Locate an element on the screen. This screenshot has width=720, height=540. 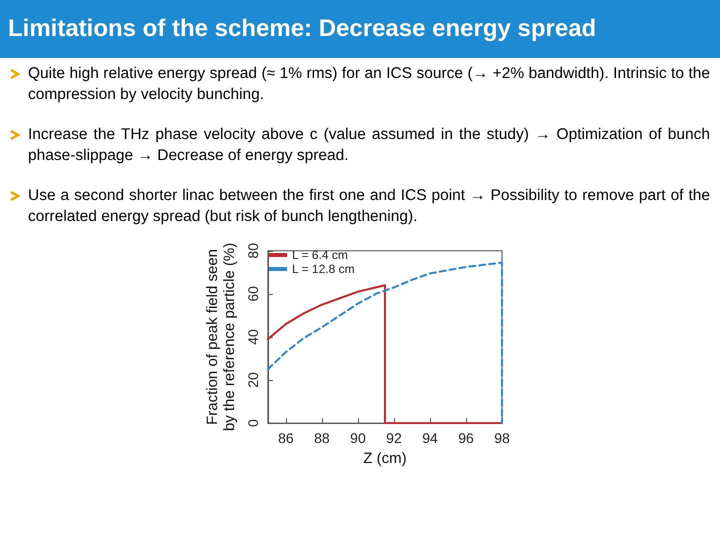
legend-label: L = 12.8 cm is located at coordinates (323, 269).